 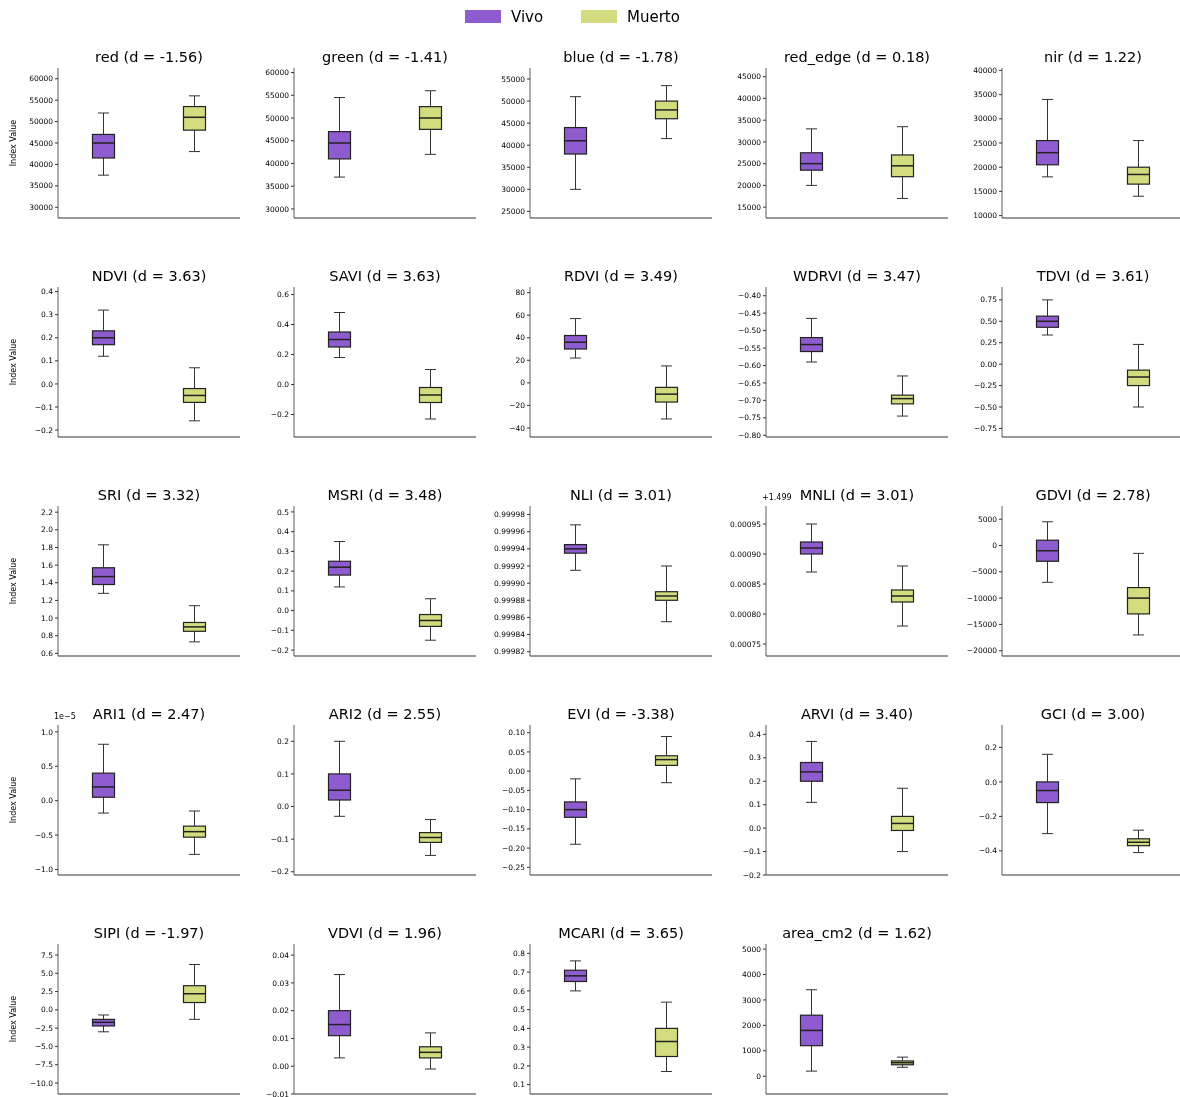 What do you see at coordinates (65, 716) in the screenshot?
I see `text: 1e−5` at bounding box center [65, 716].